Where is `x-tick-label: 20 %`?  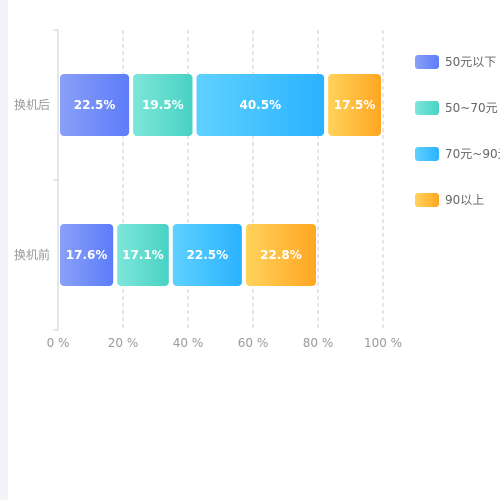 x-tick-label: 20 % is located at coordinates (123, 343).